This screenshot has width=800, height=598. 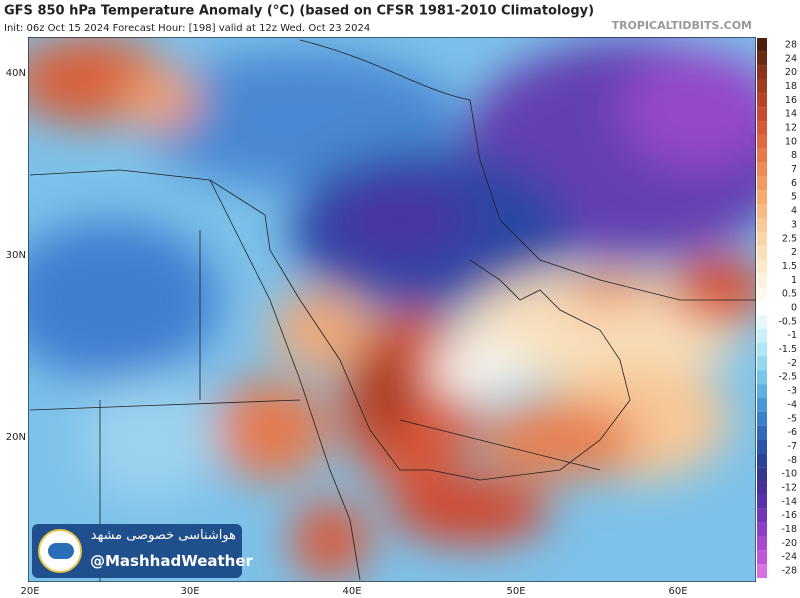 I want to click on lat-label: 20N, so click(x=16, y=437).